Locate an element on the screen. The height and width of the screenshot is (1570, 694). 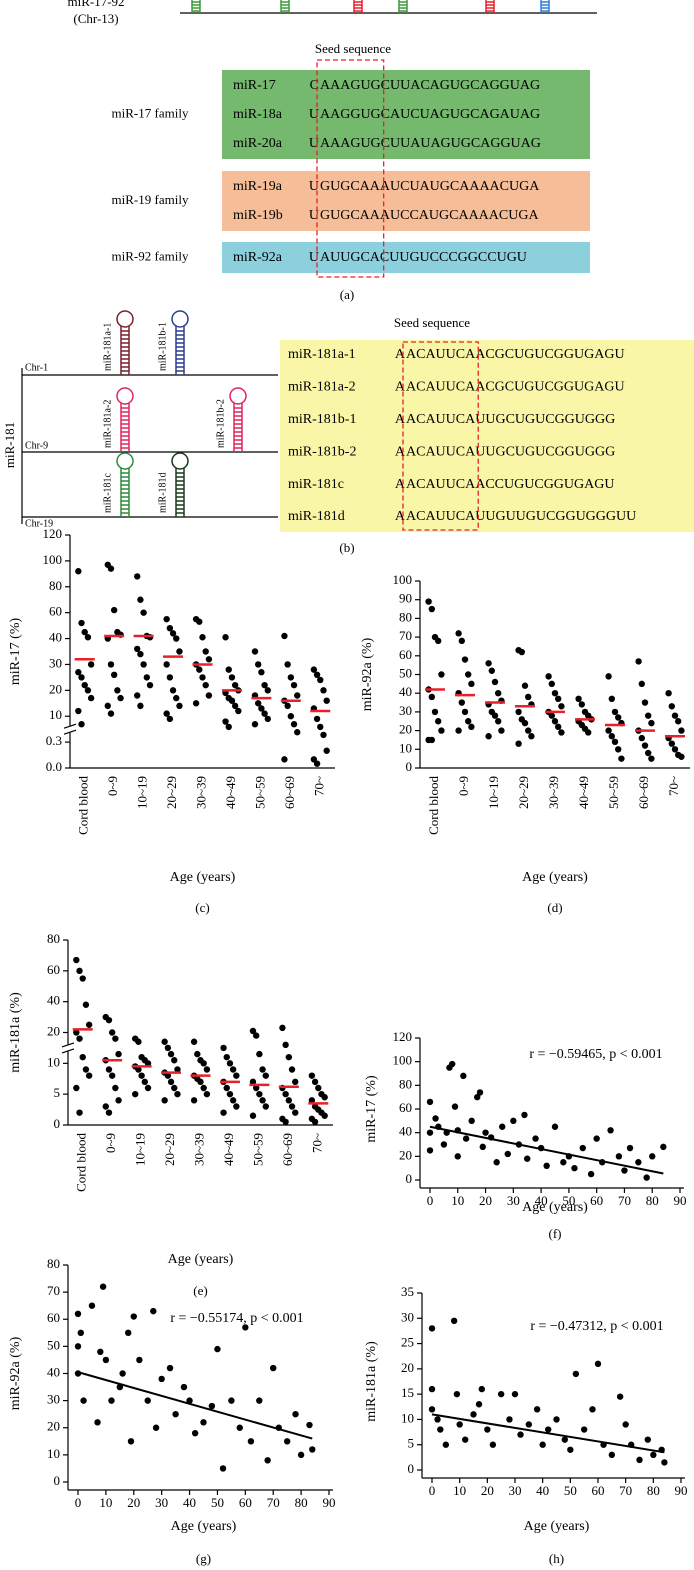
seed-title: Seed sequence is located at coordinates (353, 48).